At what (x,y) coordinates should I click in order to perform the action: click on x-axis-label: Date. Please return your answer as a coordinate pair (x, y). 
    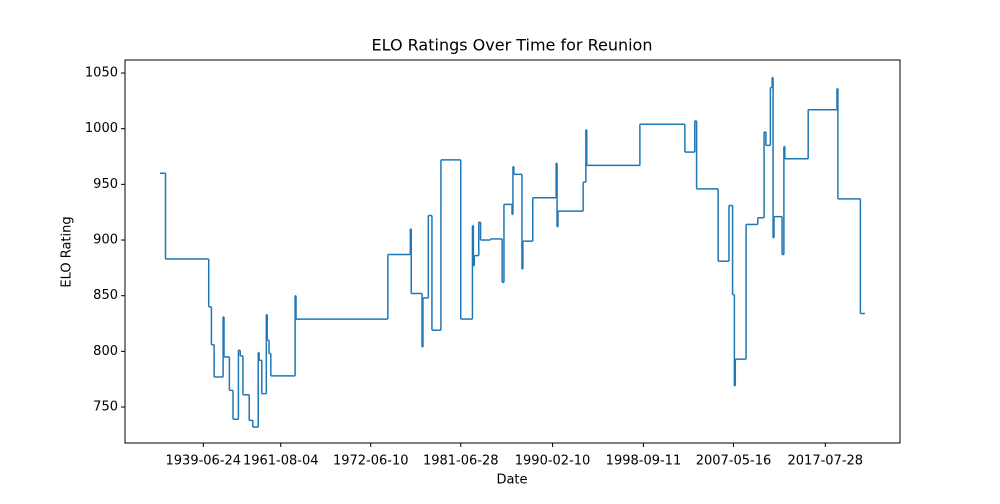
    Looking at the image, I should click on (511, 480).